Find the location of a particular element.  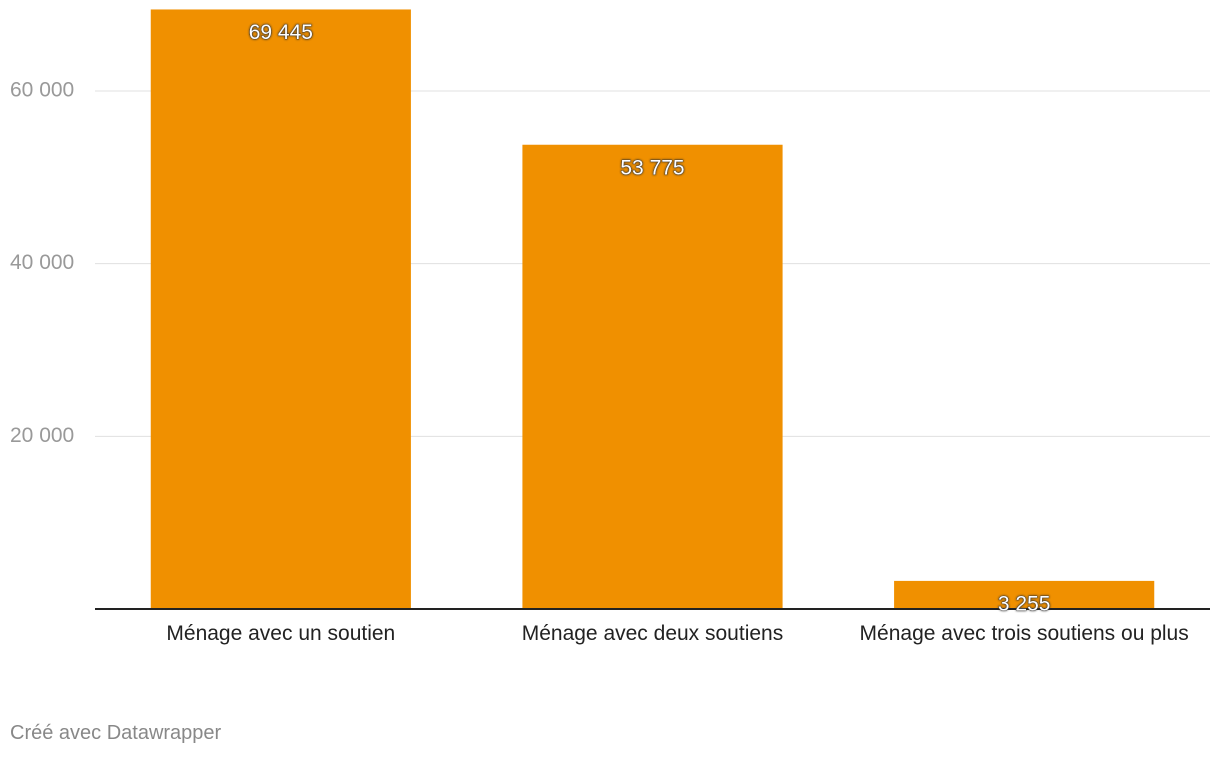

value-label: 3 255 is located at coordinates (1024, 603).